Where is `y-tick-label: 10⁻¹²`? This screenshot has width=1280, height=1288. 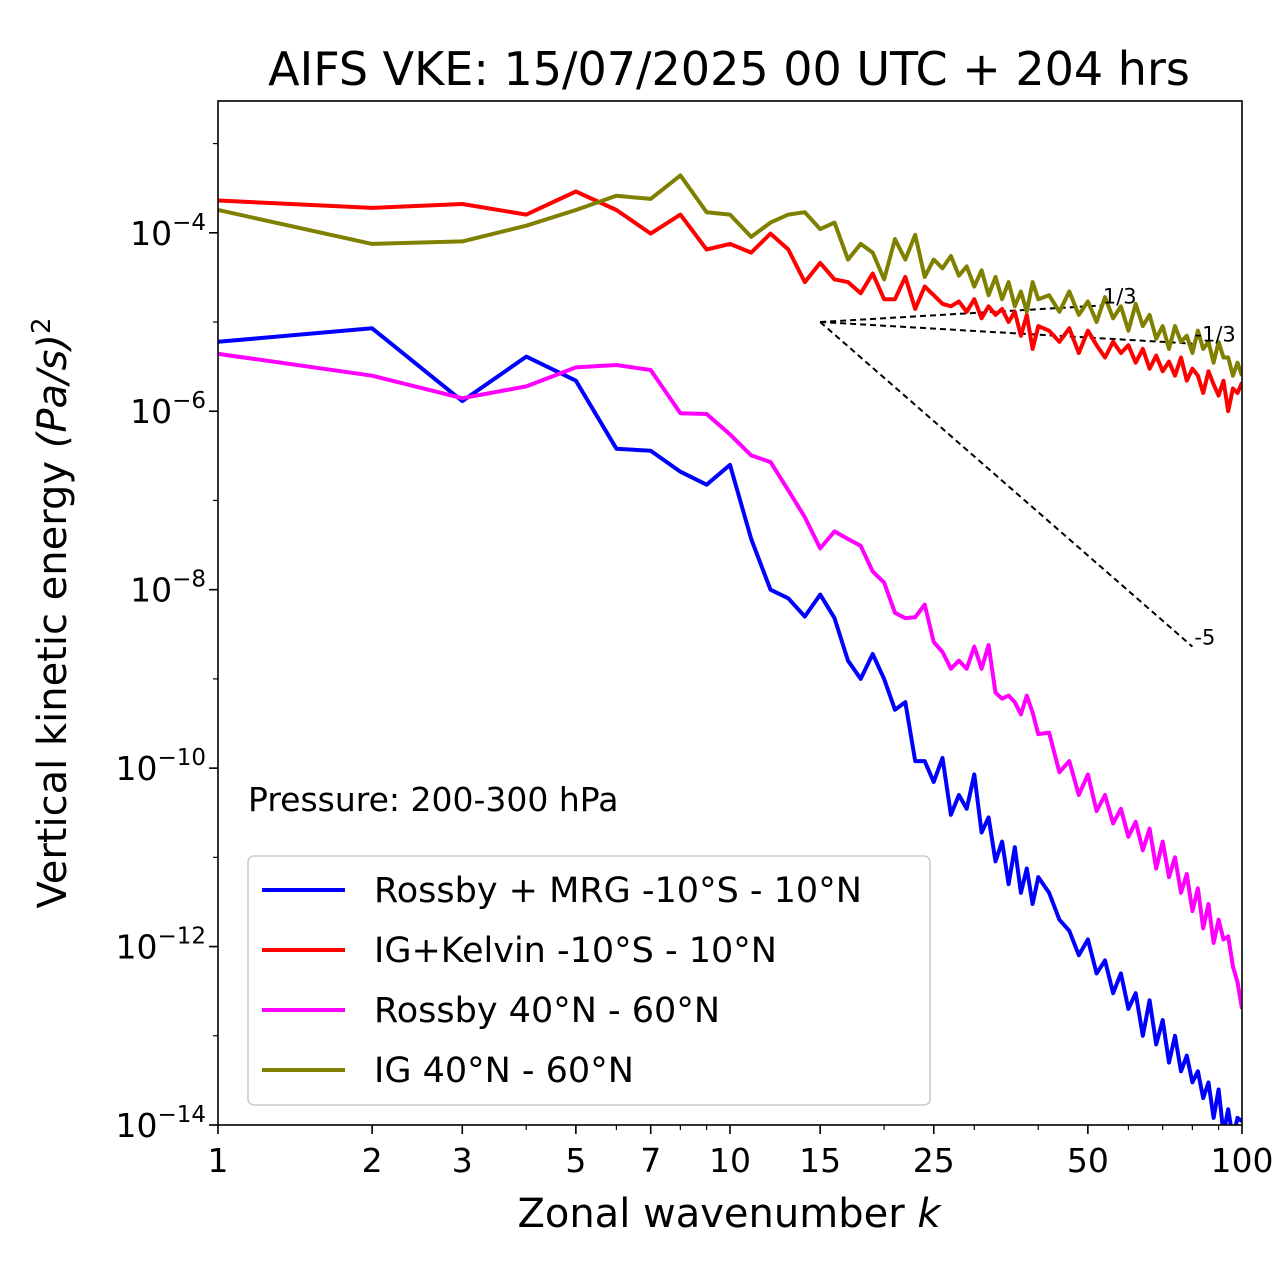
y-tick-label: 10⁻¹² is located at coordinates (160, 945).